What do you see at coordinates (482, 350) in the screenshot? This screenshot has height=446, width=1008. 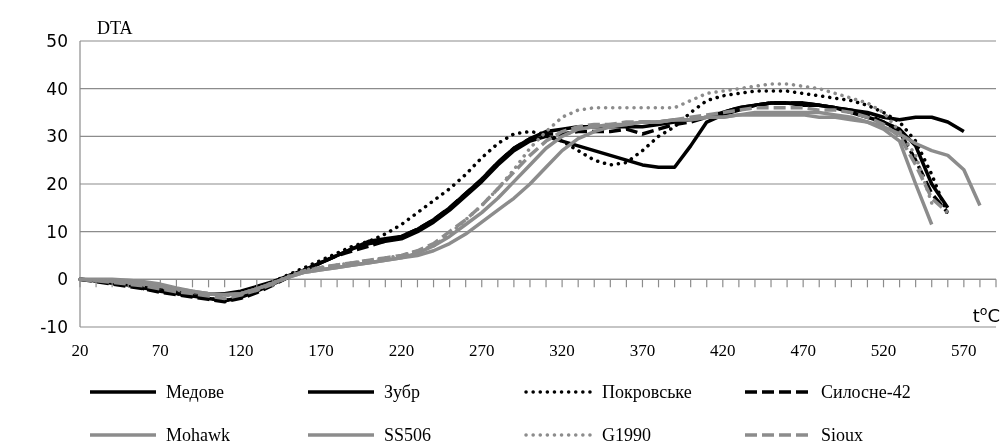 I see `x-tick-label: 270` at bounding box center [482, 350].